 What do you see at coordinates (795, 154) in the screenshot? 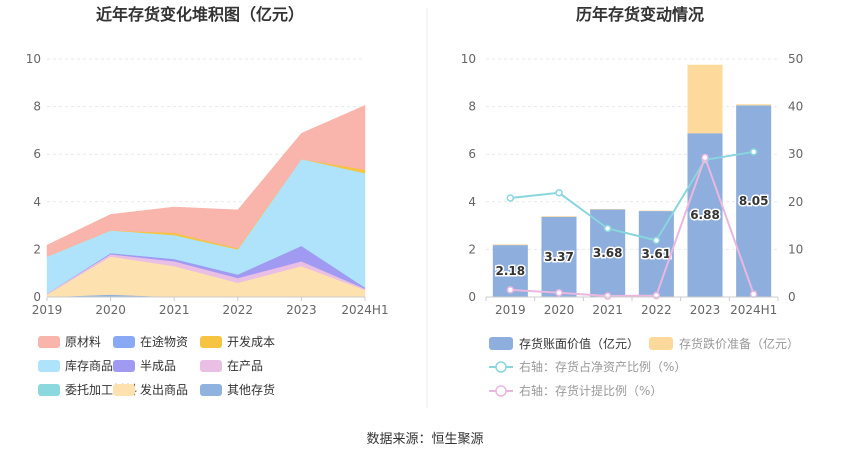
I see `right-y2-tick-label: 30` at bounding box center [795, 154].